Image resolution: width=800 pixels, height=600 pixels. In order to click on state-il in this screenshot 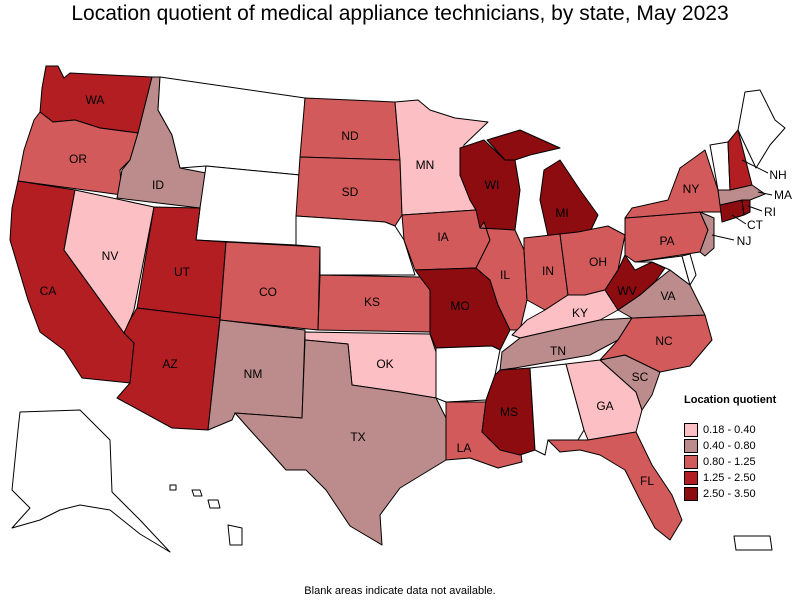, I will do `click(501, 276)`.